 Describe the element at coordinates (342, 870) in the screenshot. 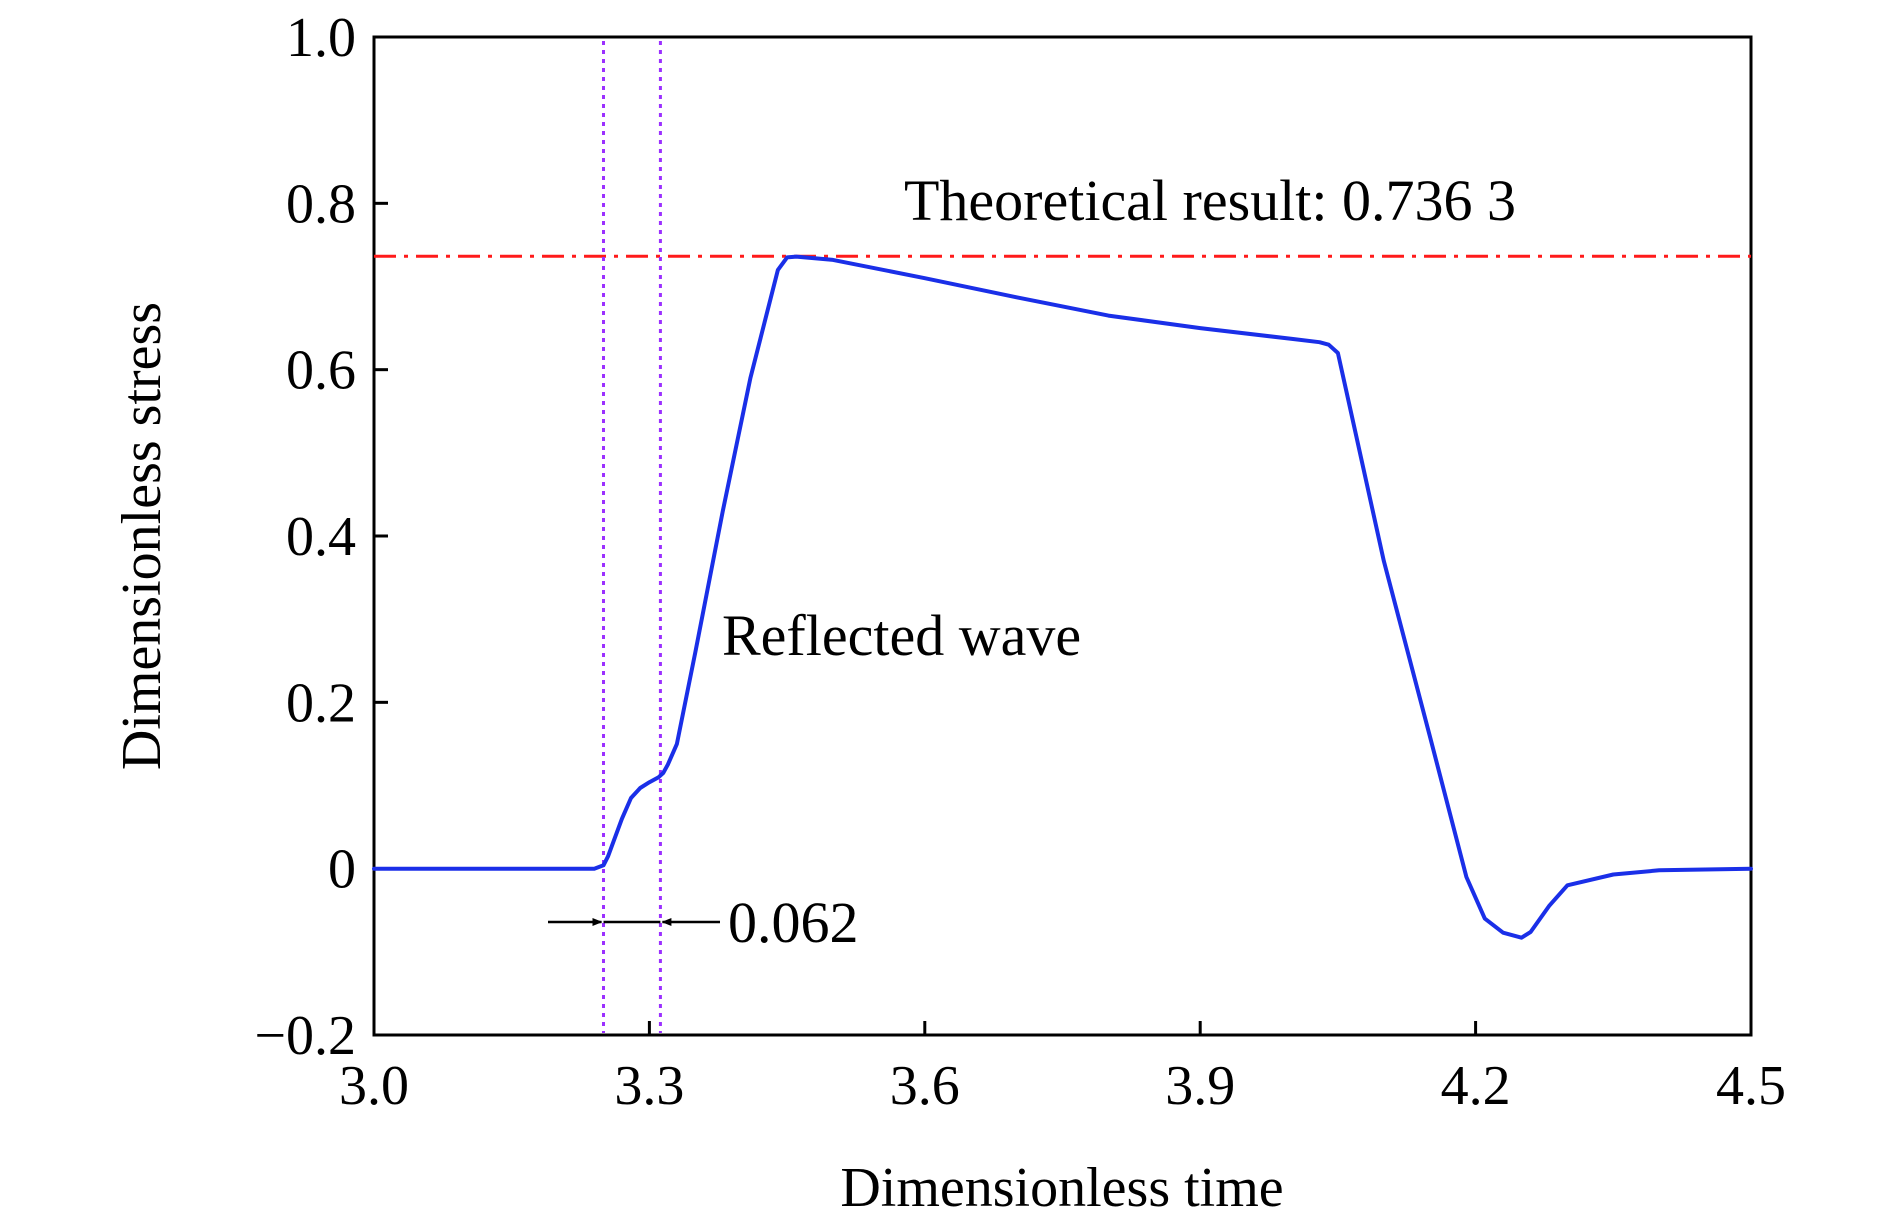

I see `y-tick-label: 0` at that location.